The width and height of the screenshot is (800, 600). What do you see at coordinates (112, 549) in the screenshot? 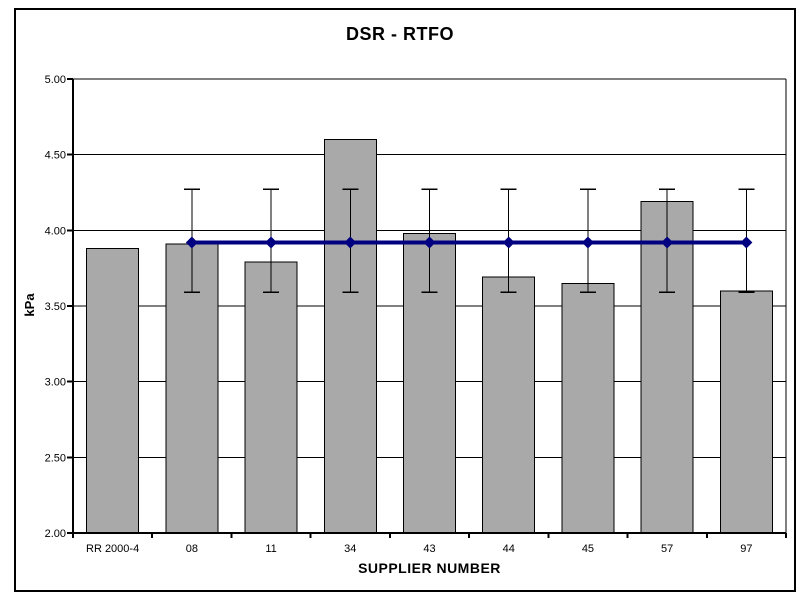
I see `category-label: RR 2000-4` at bounding box center [112, 549].